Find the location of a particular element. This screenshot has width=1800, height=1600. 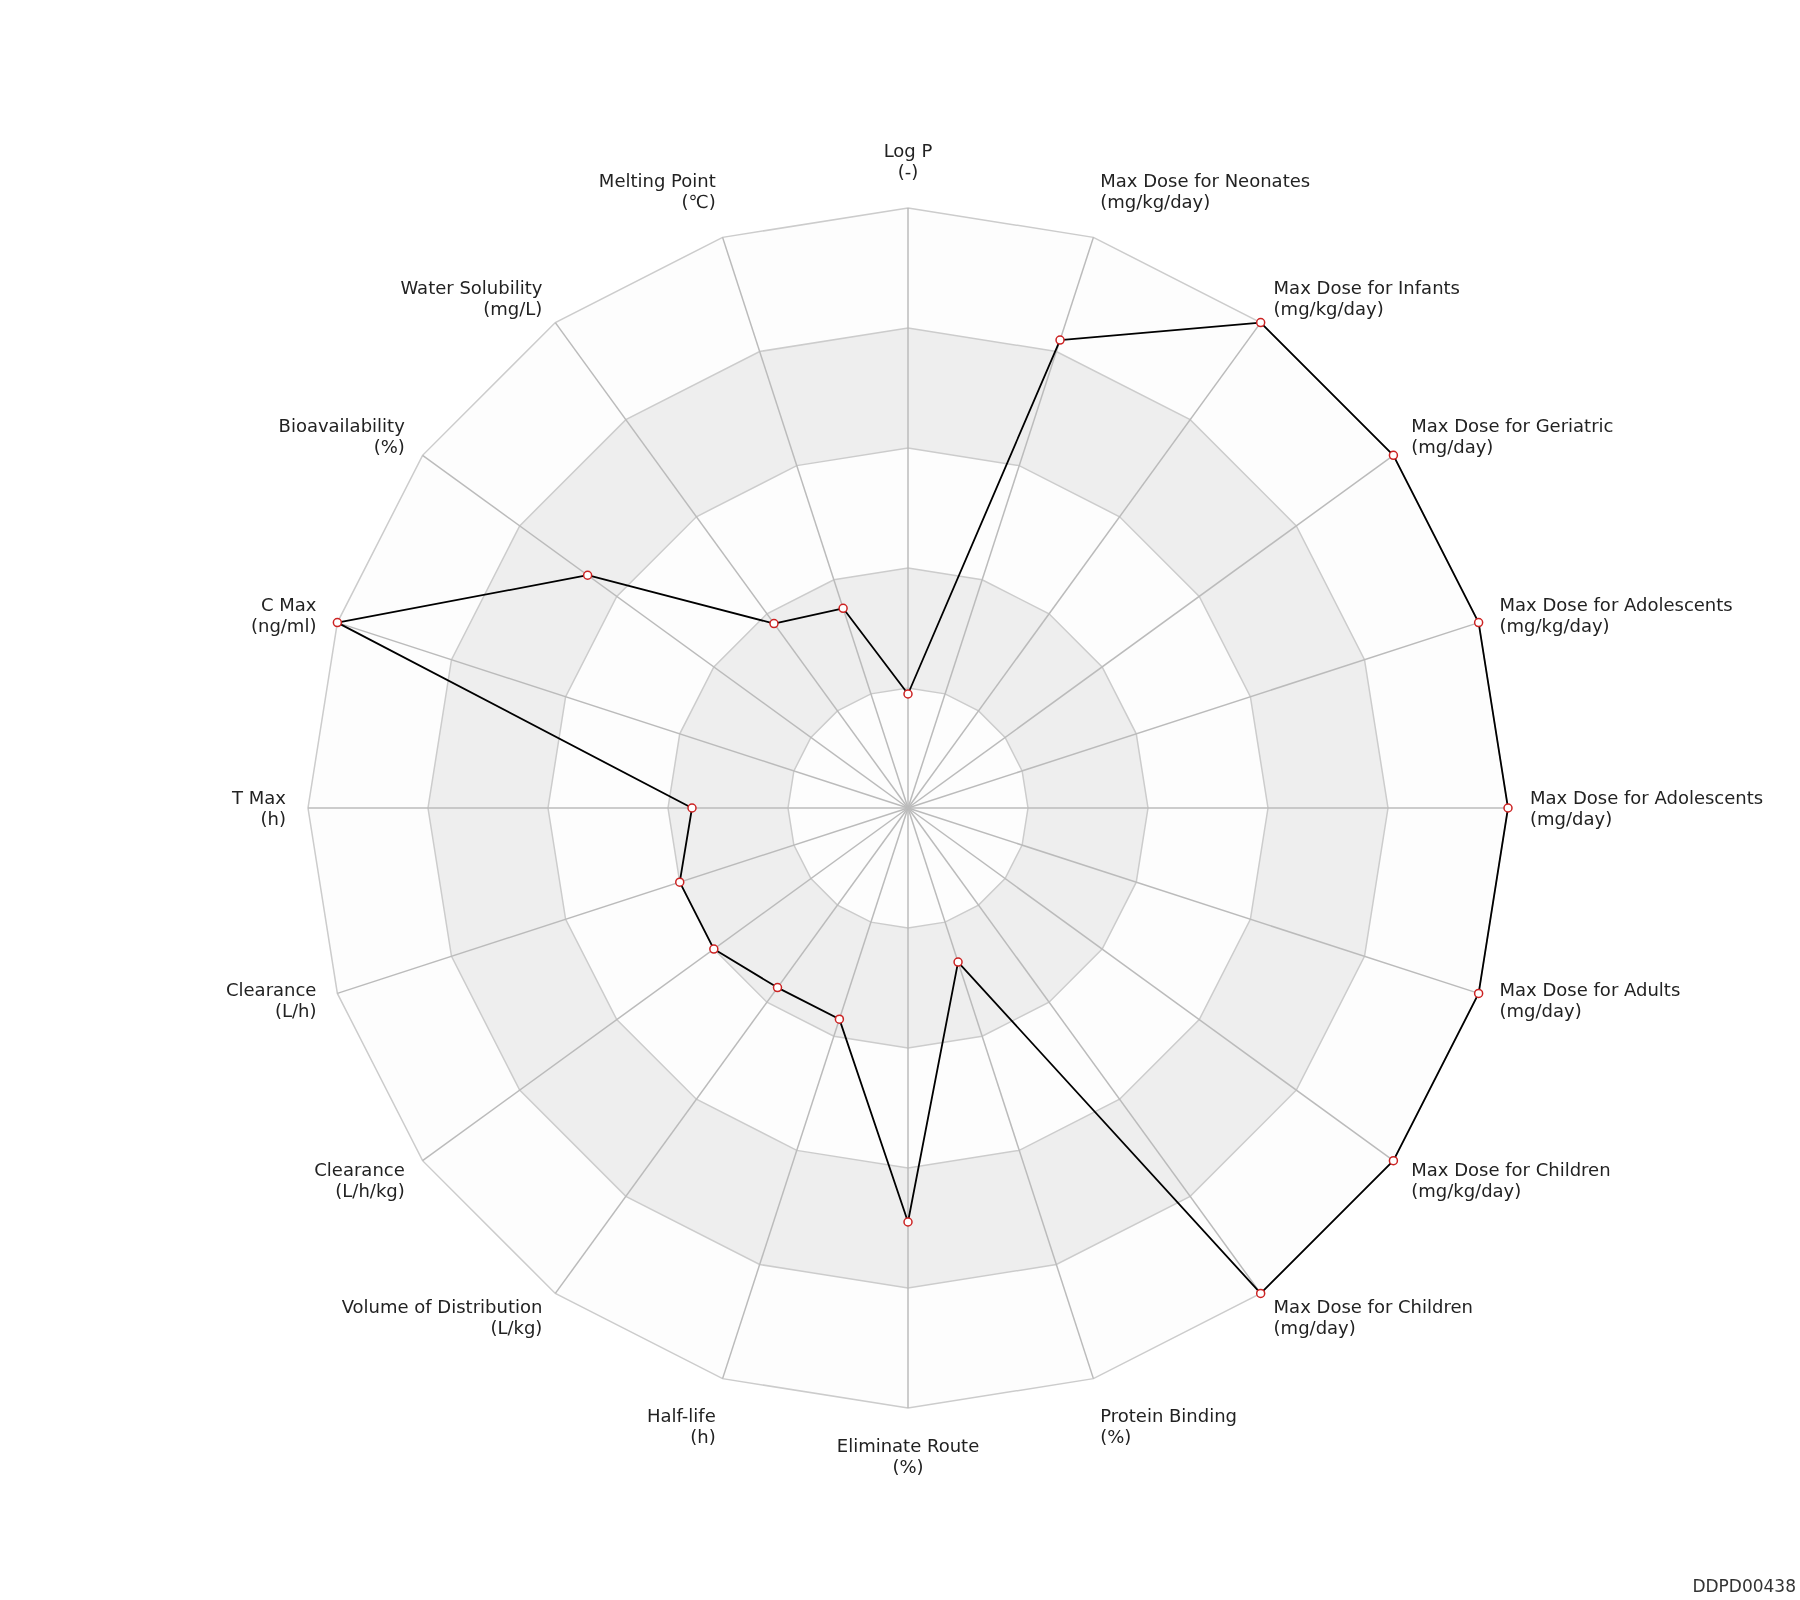

spoke-label: Clearance (L/h) is located at coordinates (271, 999).